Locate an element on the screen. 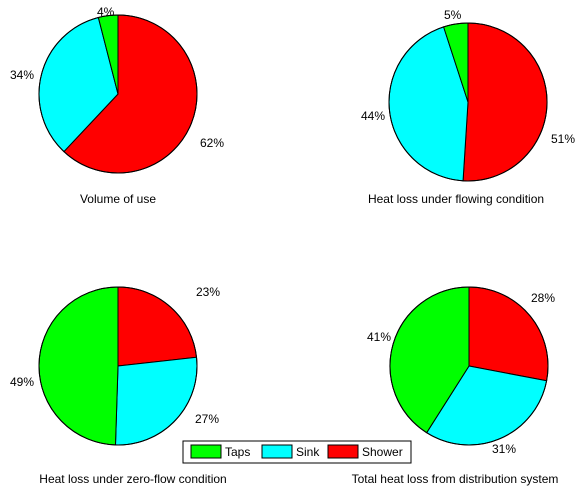 Image resolution: width=576 pixels, height=488 pixels. pie-percent-label-shower: 51% is located at coordinates (563, 139).